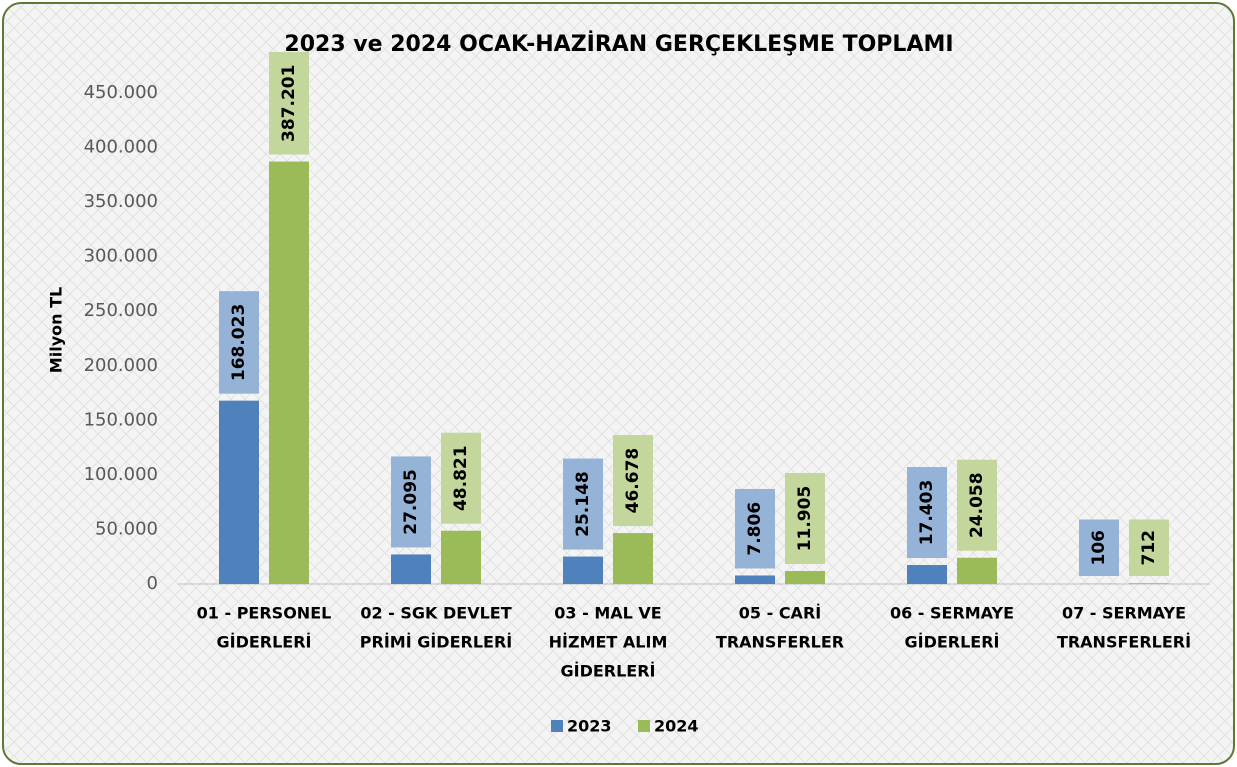  Describe the element at coordinates (780, 642) in the screenshot. I see `x-tick-label: TRANSFERLER` at that location.